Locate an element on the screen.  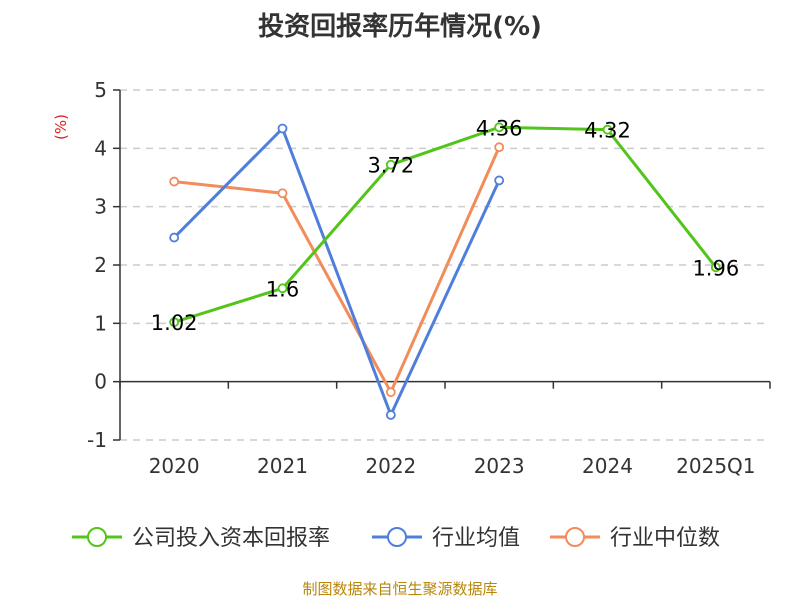
legend-item-0: 公司投入资本回报率 is located at coordinates (201, 538).